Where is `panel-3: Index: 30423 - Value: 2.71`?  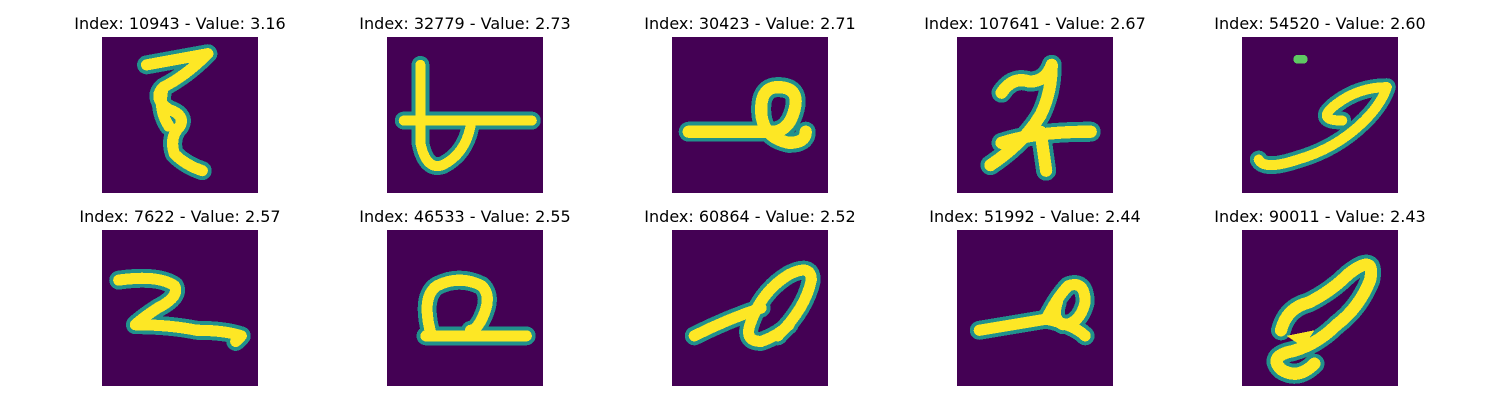
panel-3: Index: 30423 - Value: 2.71 is located at coordinates (750, 103).